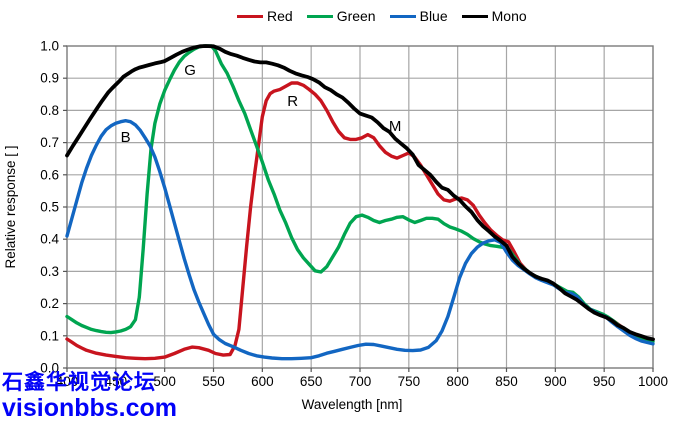 The image size is (690, 428). Describe the element at coordinates (457, 381) in the screenshot. I see `x-tick-label: 800` at that location.